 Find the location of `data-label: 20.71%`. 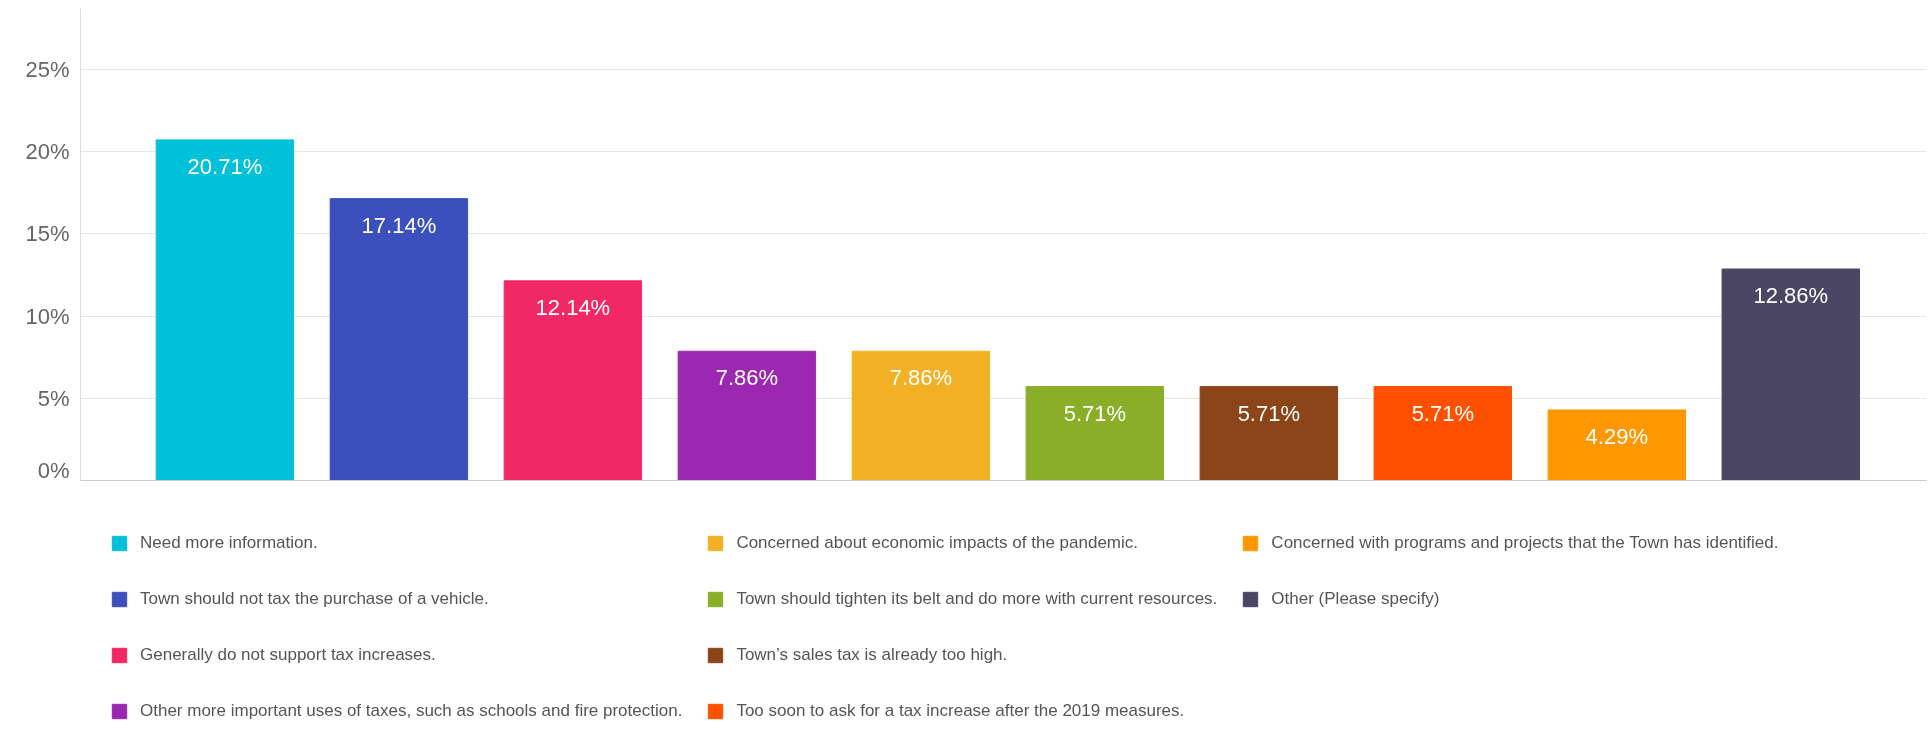

data-label: 20.71% is located at coordinates (225, 166).